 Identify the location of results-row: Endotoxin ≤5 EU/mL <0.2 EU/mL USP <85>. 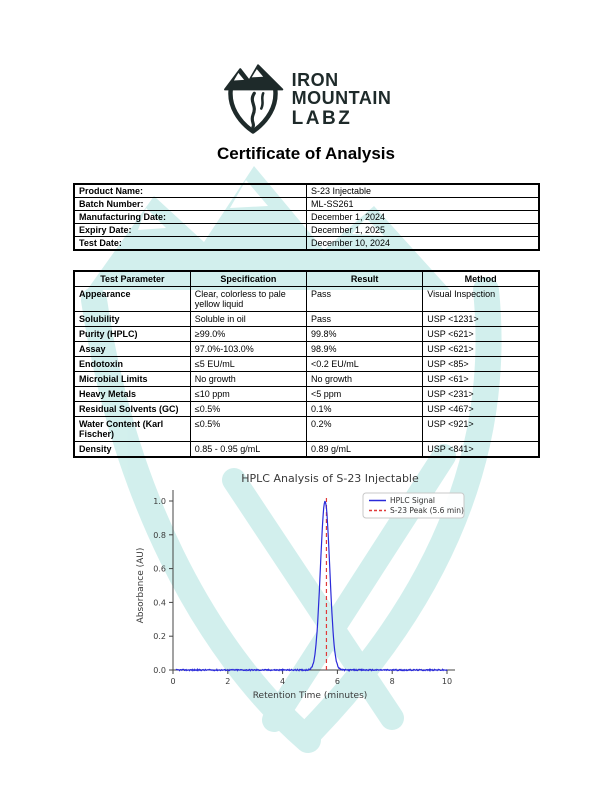
(306, 364).